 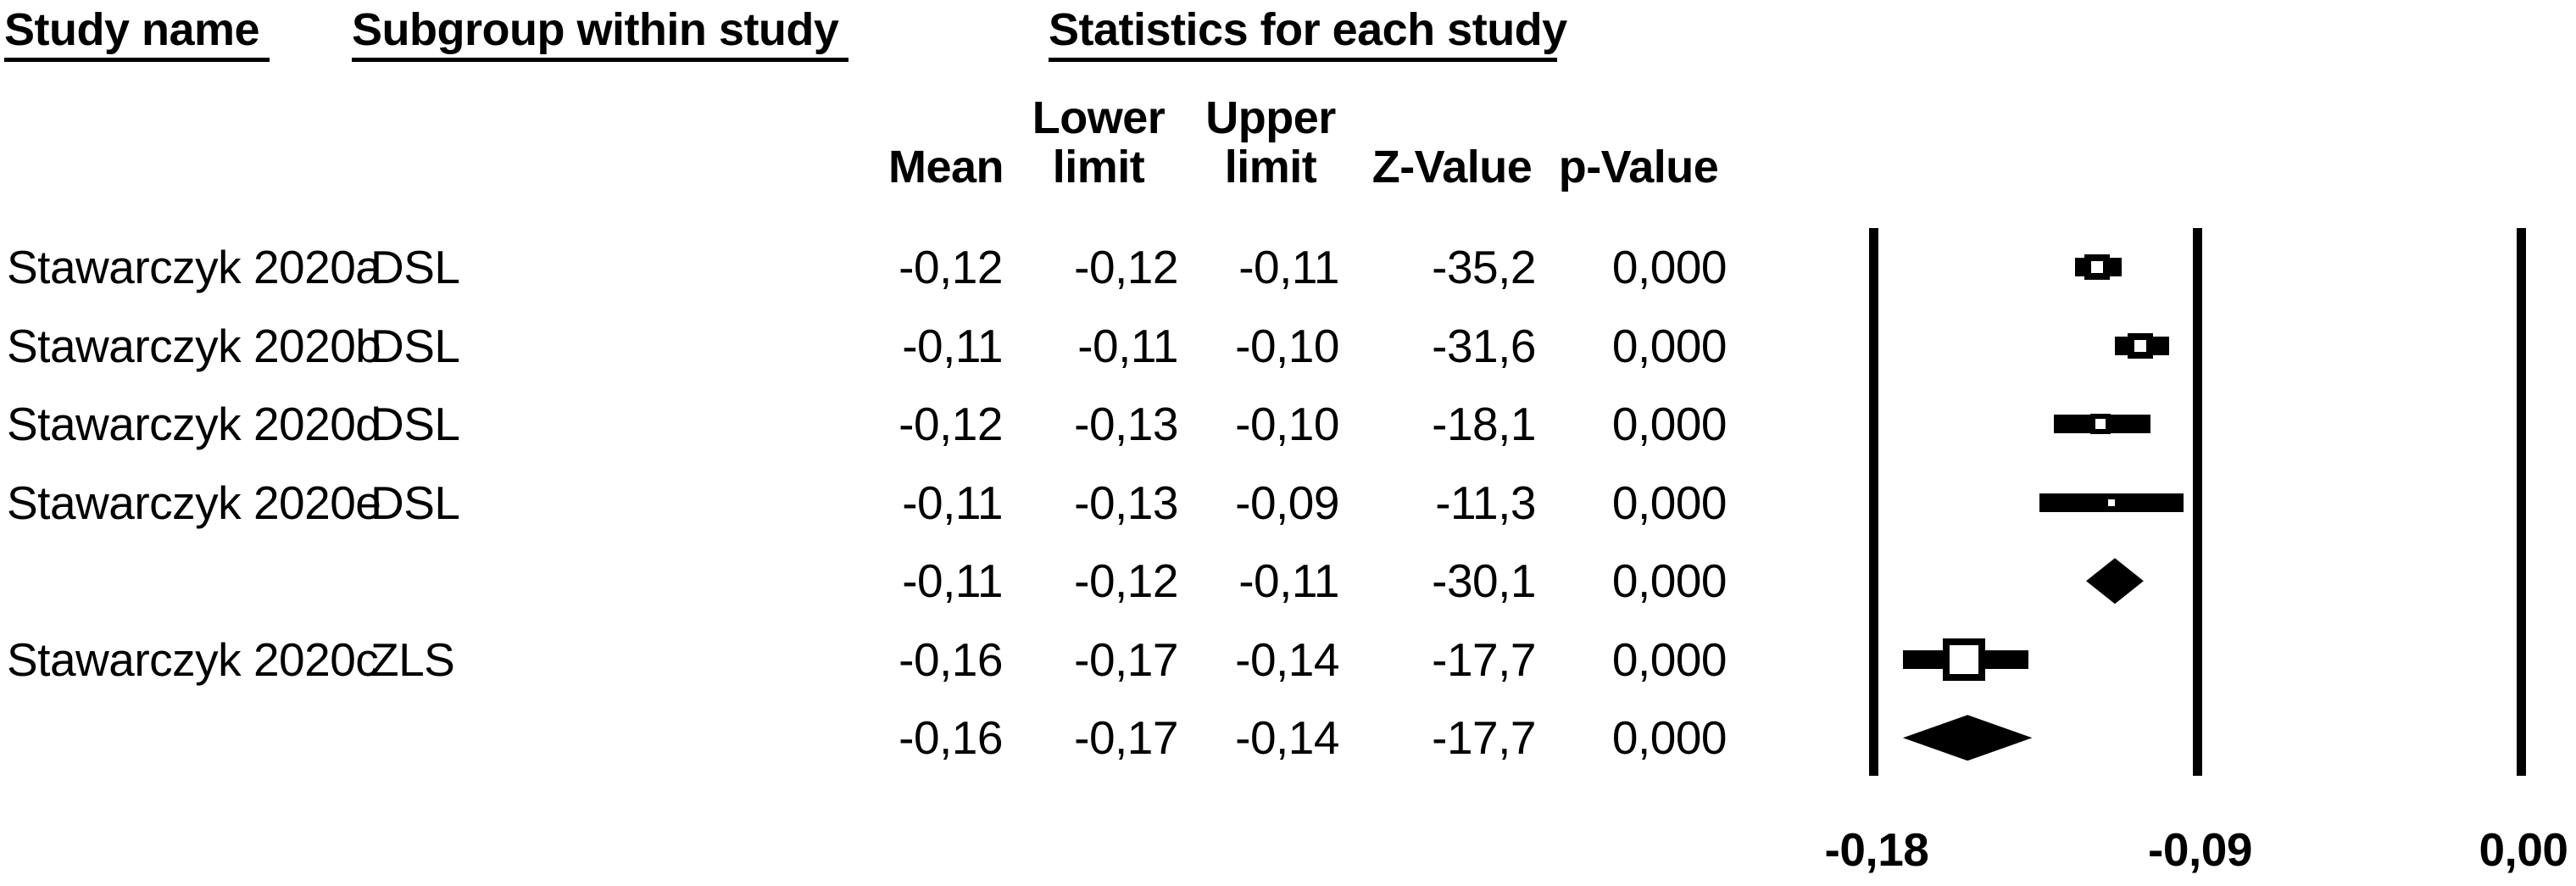 I want to click on z-value-cell: -18,1, so click(x=1484, y=424).